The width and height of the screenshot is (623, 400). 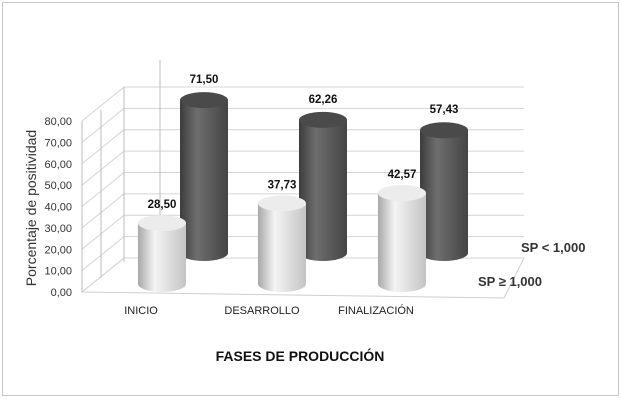 I want to click on x-category-label: FINALIZACIÓN, so click(x=376, y=310).